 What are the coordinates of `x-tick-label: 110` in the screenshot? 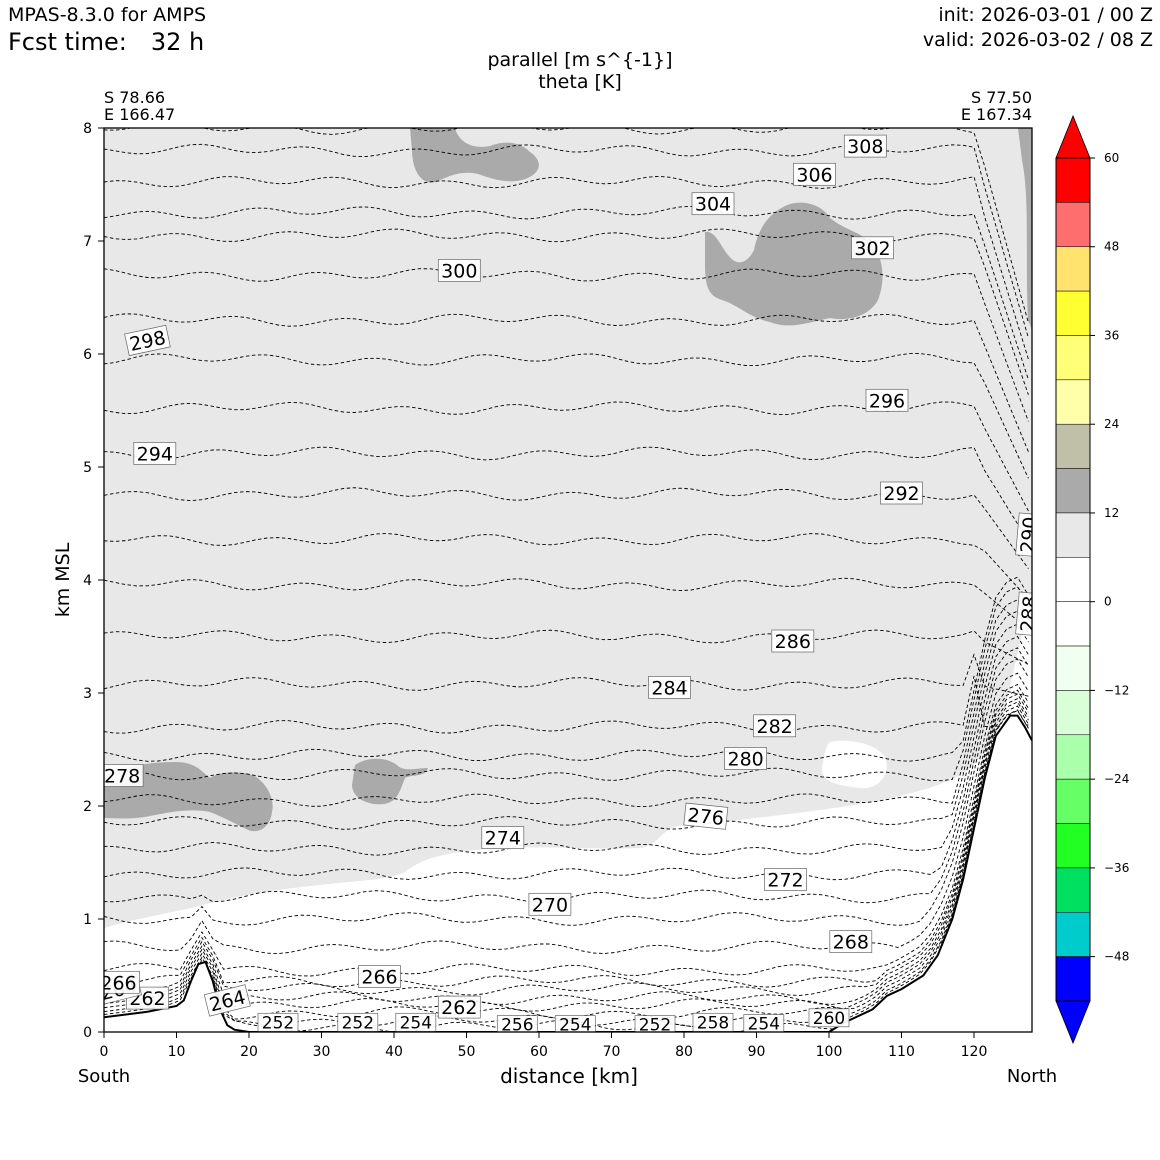 It's located at (901, 1052).